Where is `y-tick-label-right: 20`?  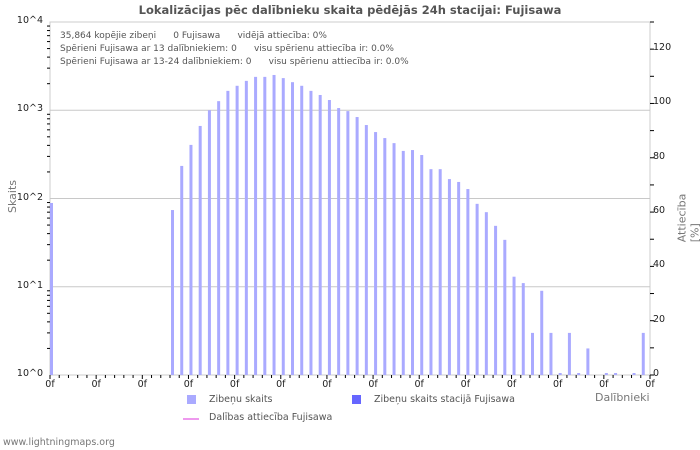
y-tick-label-right: 20 is located at coordinates (659, 319).